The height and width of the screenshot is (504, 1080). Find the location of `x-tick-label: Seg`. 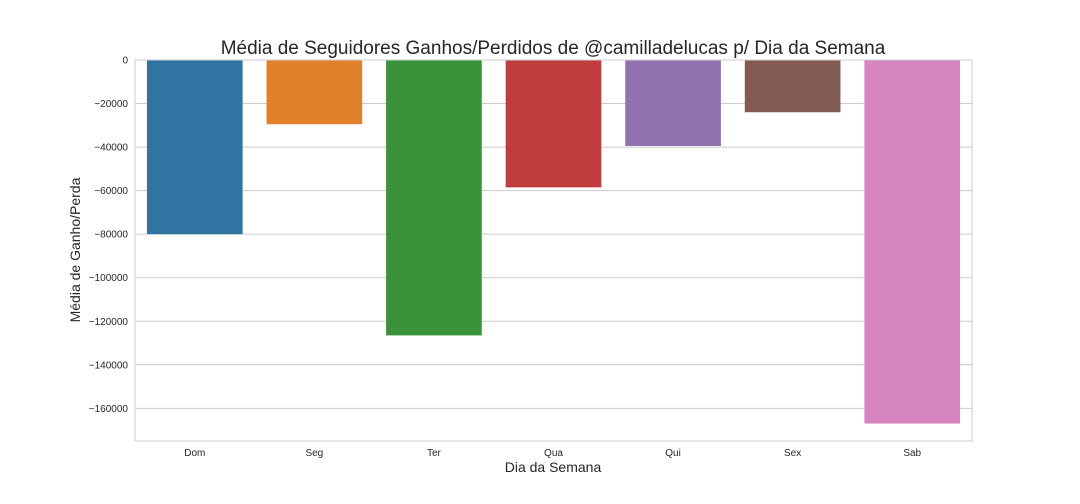

x-tick-label: Seg is located at coordinates (314, 453).